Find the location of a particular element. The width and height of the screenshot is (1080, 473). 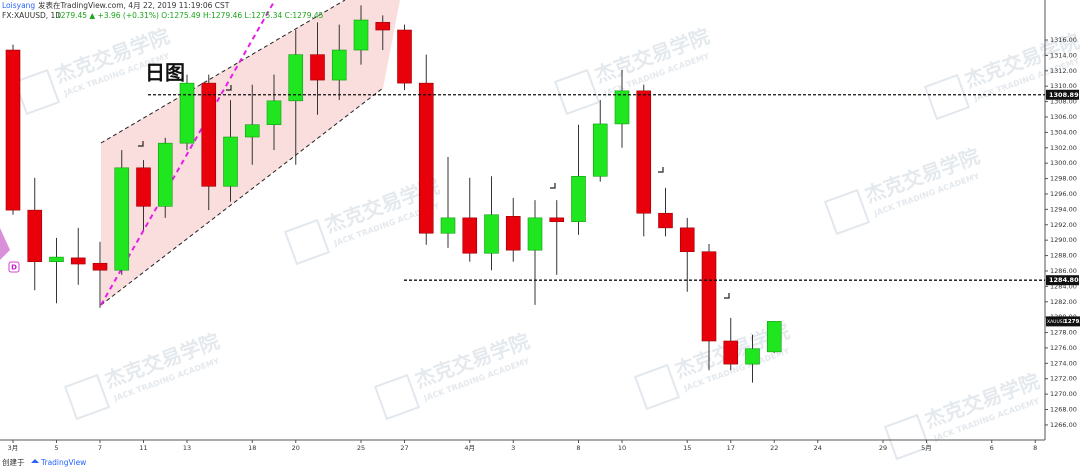

last-price-value: 1279.45 is located at coordinates (1072, 322).